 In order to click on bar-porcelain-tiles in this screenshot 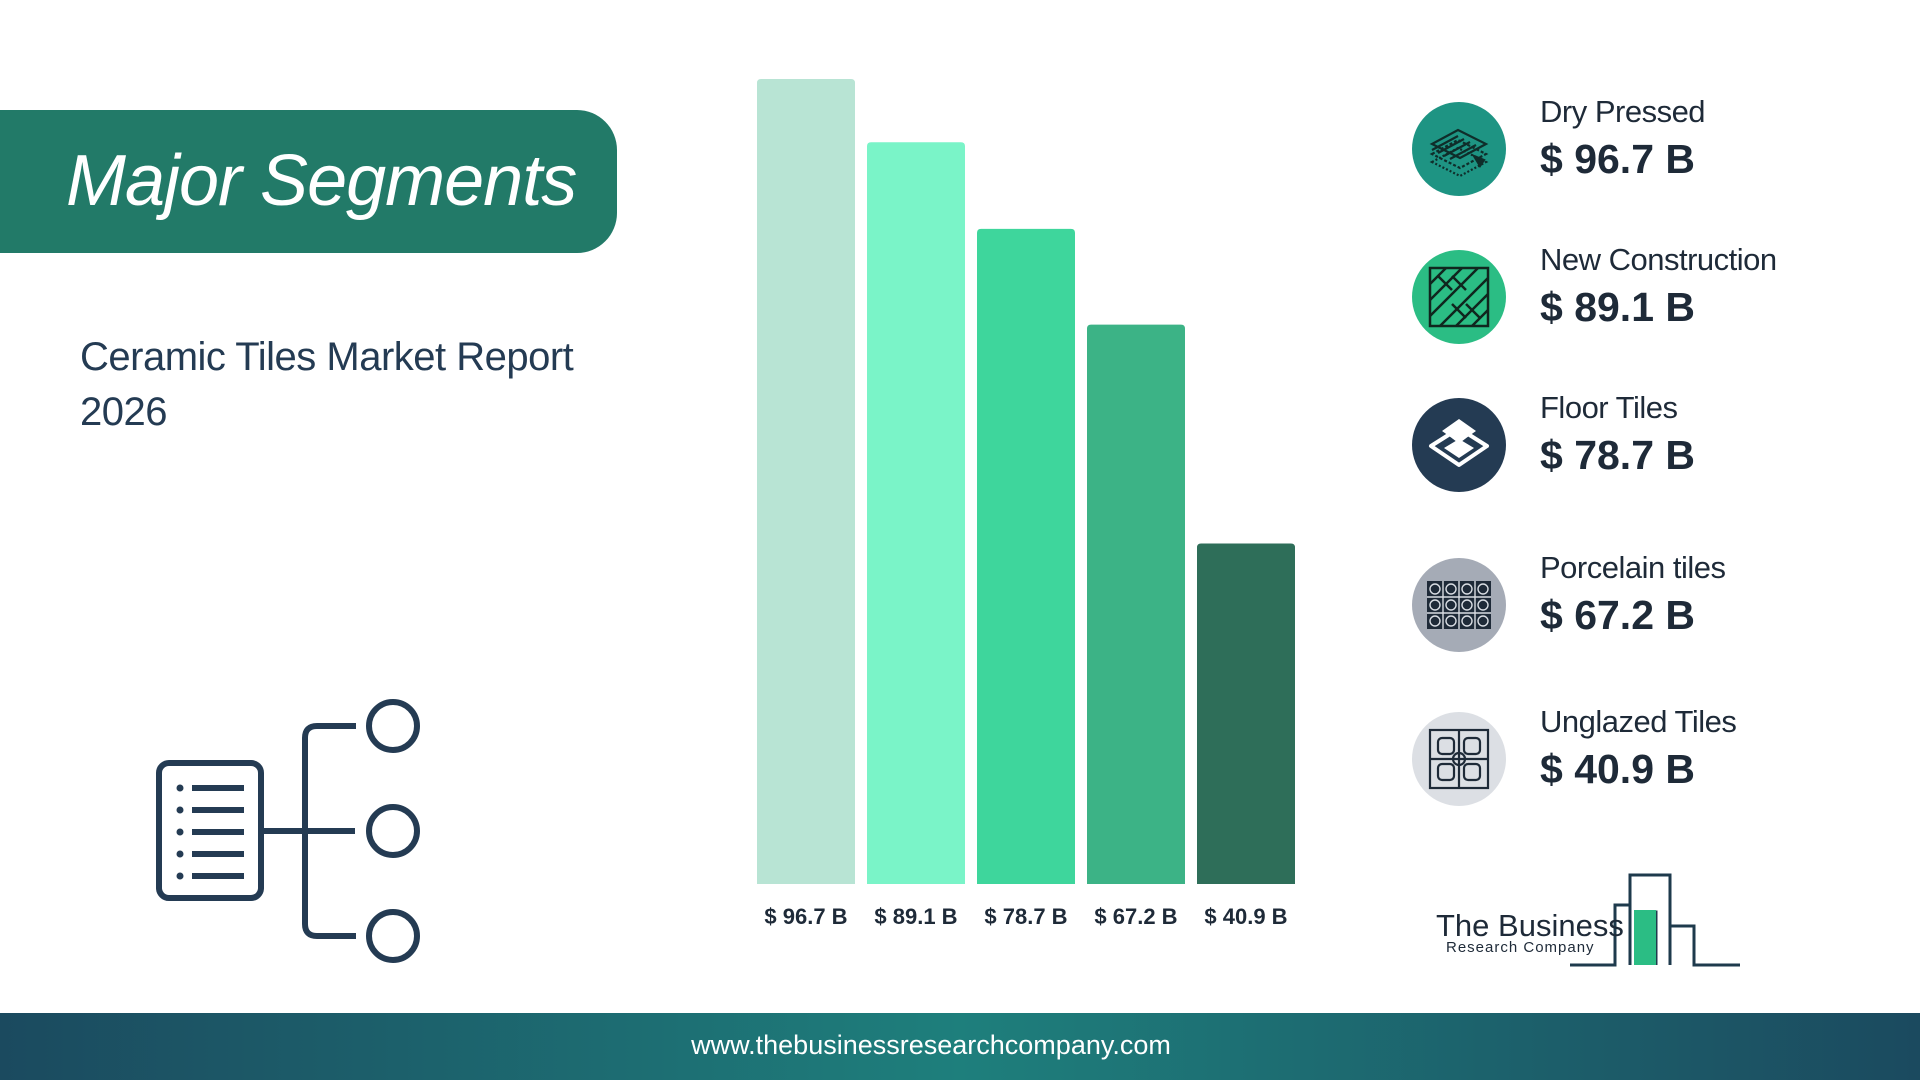, I will do `click(1136, 604)`.